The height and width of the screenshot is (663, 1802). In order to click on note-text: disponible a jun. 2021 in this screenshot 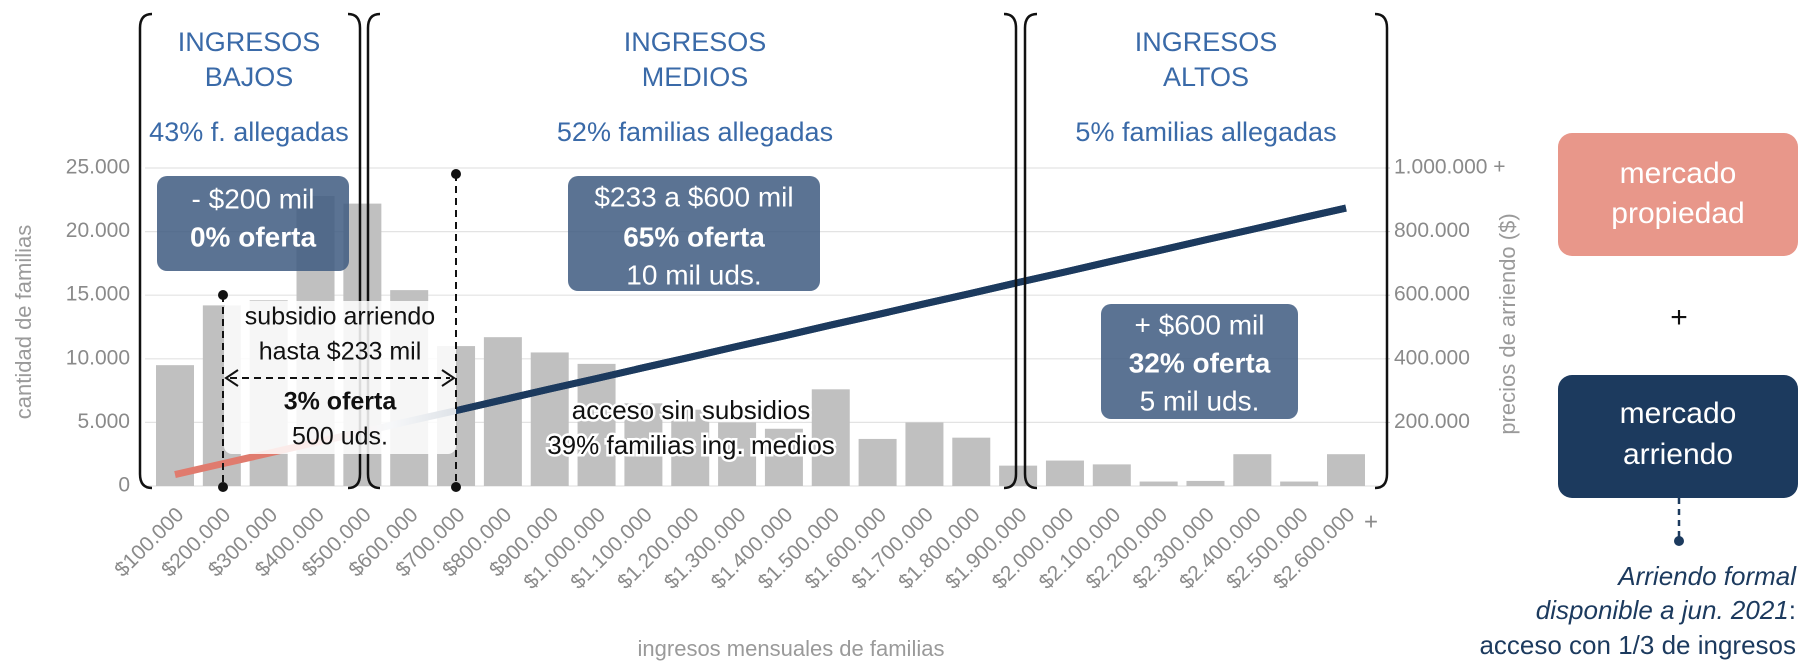, I will do `click(1662, 610)`.